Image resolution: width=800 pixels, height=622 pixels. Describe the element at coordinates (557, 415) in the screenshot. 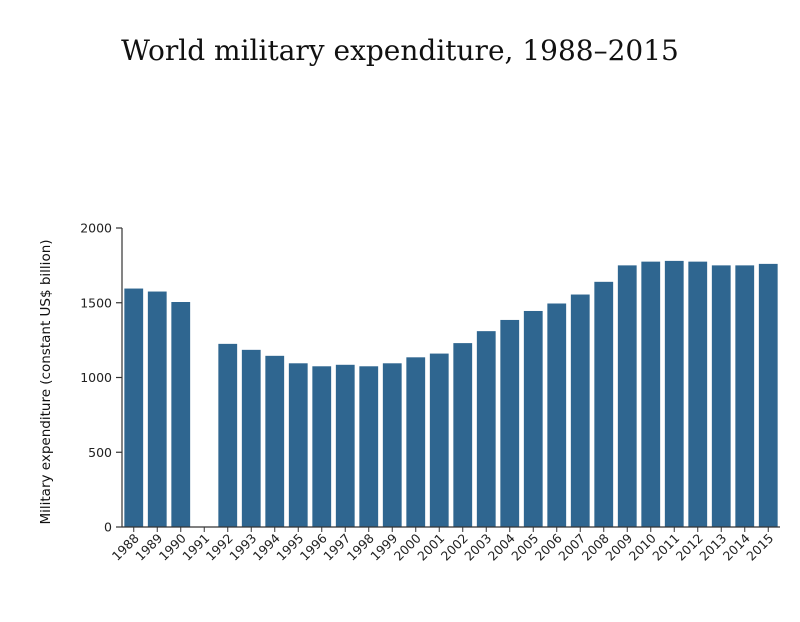

I see `bar-2006` at that location.